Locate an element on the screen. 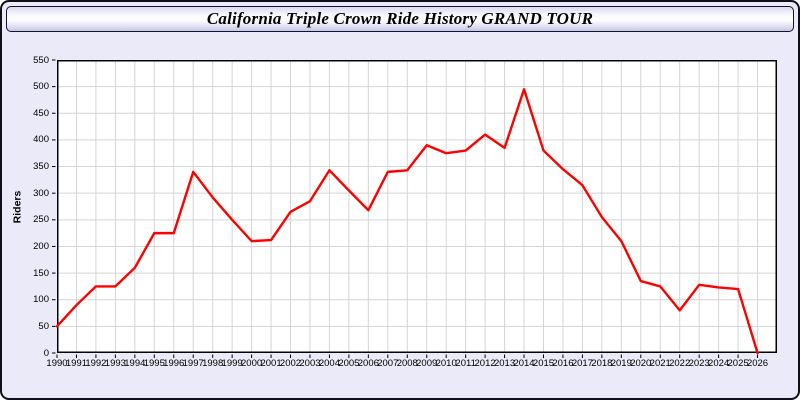 Image resolution: width=800 pixels, height=400 pixels. x-tick-label: 2017 is located at coordinates (582, 363).